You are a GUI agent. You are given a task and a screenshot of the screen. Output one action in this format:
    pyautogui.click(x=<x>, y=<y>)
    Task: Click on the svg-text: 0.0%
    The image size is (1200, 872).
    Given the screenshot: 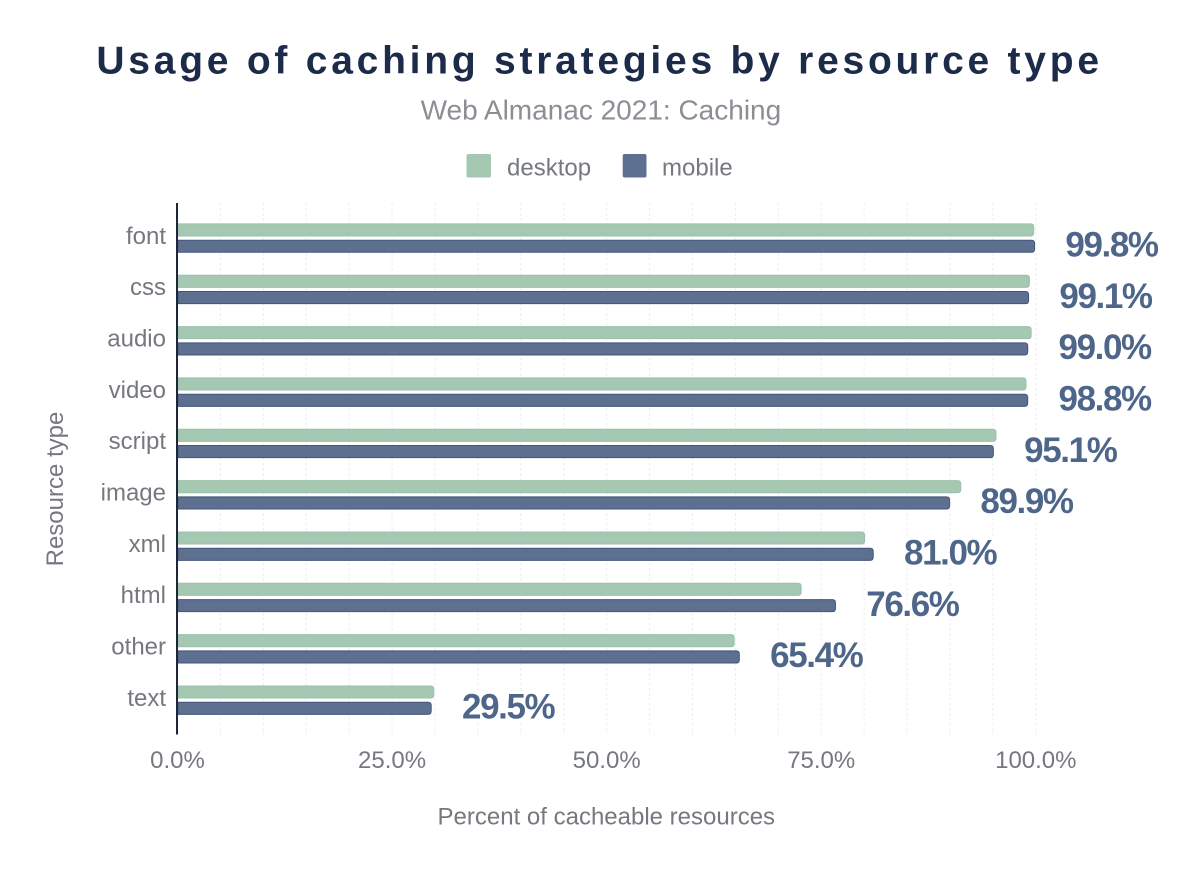 What is the action you would take?
    pyautogui.click(x=177, y=760)
    